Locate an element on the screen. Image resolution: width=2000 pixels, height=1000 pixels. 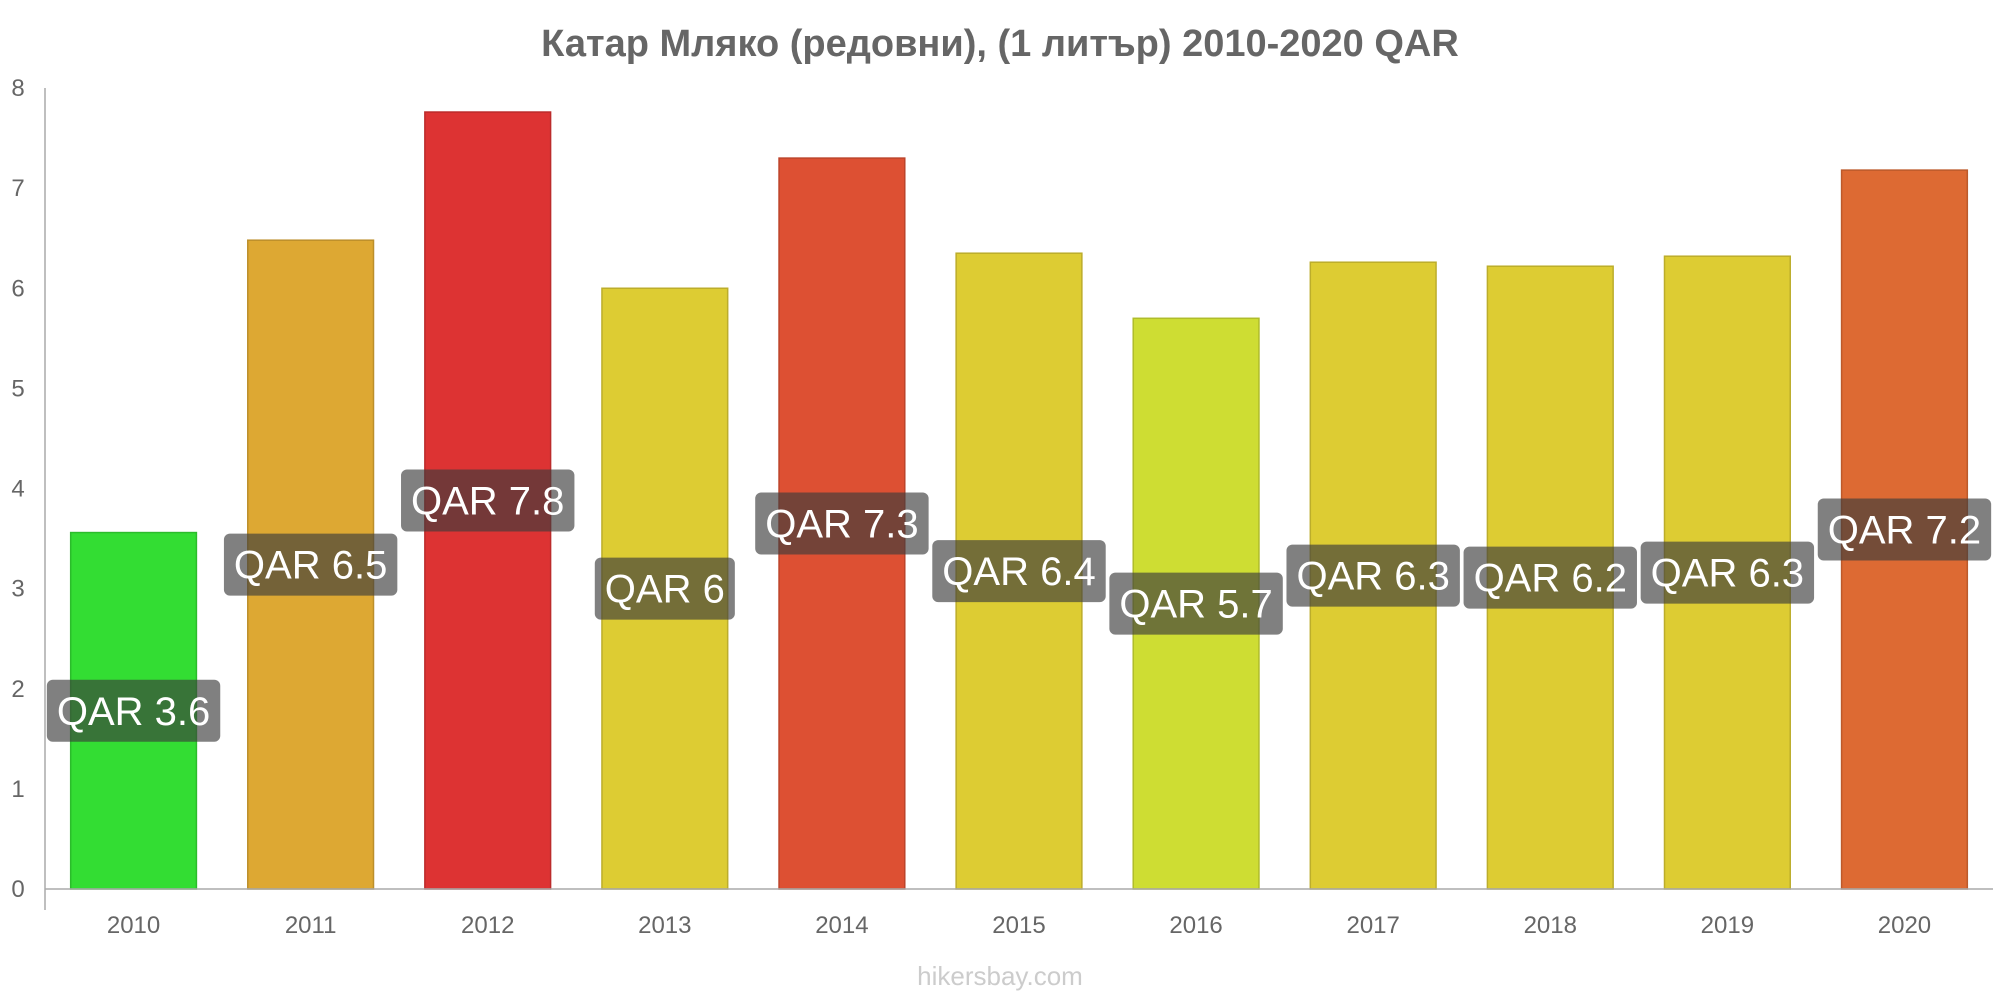
data-label: QAR 7.2 is located at coordinates (1904, 529).